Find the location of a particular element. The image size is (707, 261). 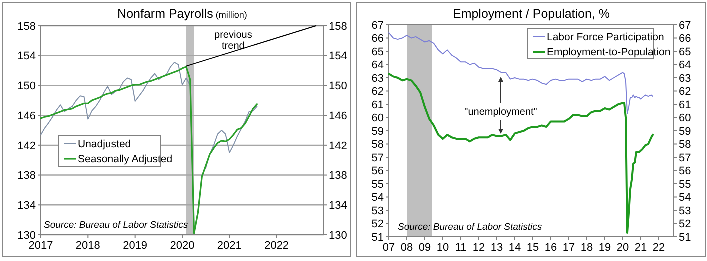

x-tick-label: 2022 is located at coordinates (277, 246).